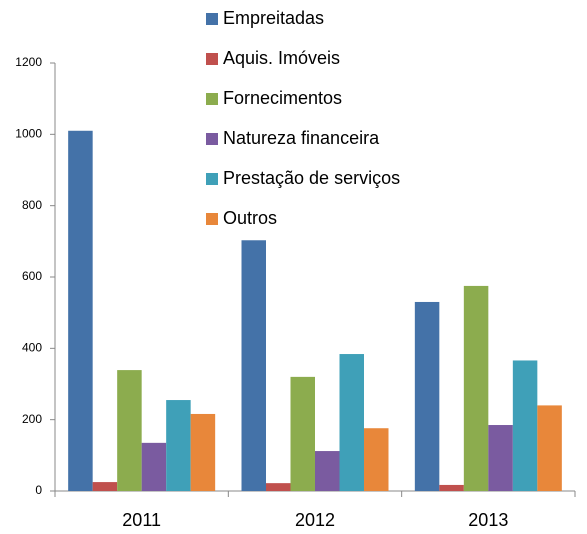  I want to click on y-tick-label: 0, so click(38, 490).